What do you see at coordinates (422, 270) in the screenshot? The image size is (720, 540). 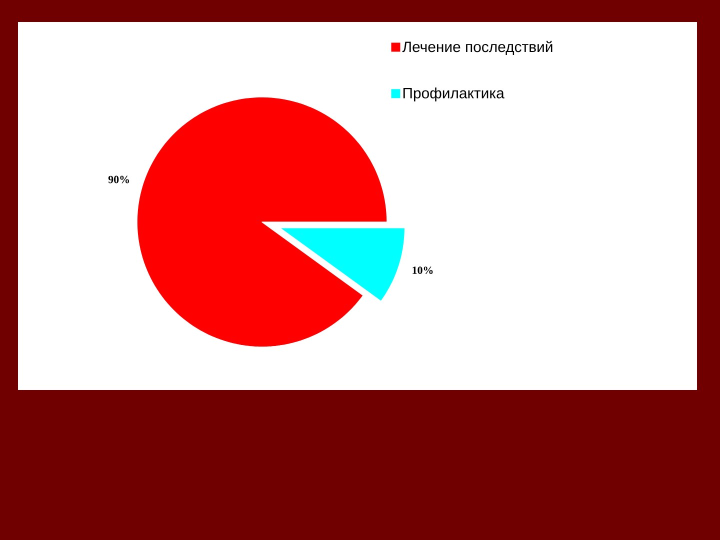 I see `data-label: 10%` at bounding box center [422, 270].